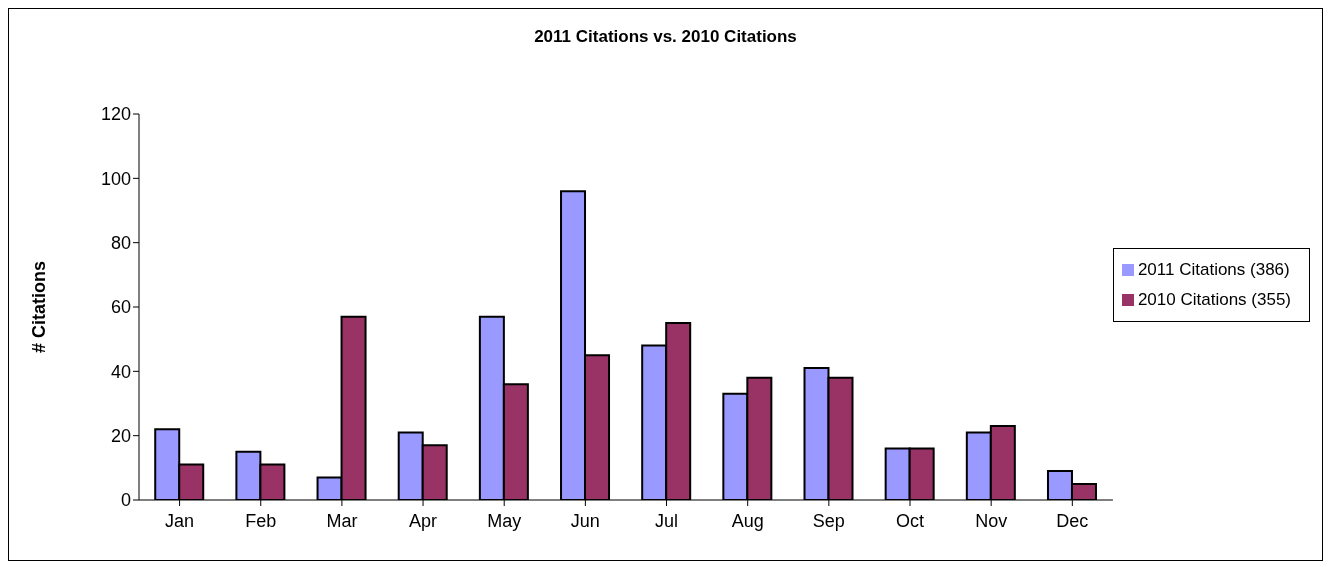  I want to click on x-tick-label: Oct, so click(910, 520).